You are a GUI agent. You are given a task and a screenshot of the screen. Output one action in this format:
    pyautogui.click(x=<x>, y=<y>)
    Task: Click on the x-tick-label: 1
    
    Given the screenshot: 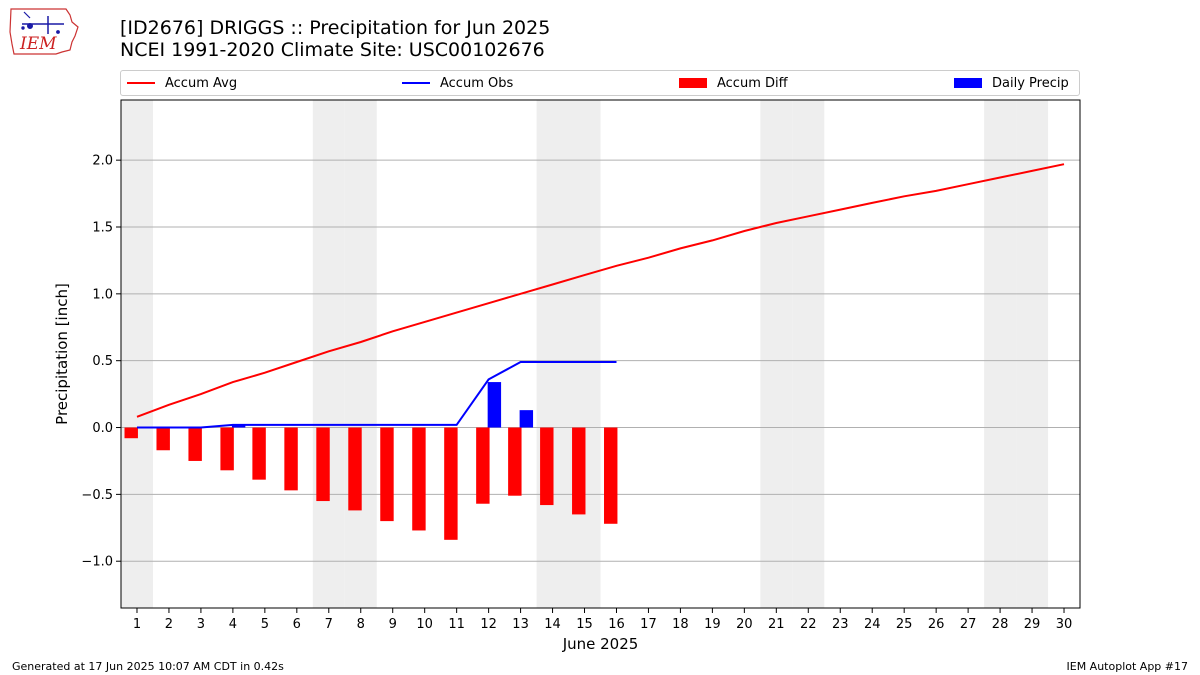 What is the action you would take?
    pyautogui.click(x=137, y=624)
    